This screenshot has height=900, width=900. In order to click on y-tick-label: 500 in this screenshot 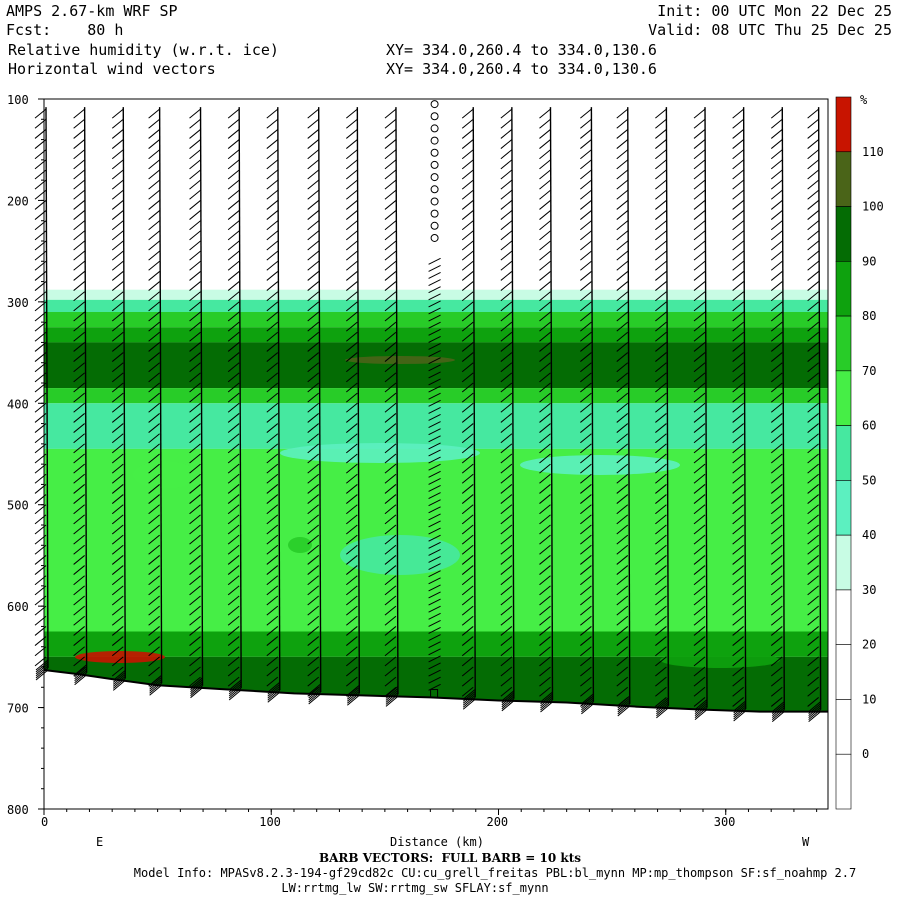, I will do `click(18, 506)`.